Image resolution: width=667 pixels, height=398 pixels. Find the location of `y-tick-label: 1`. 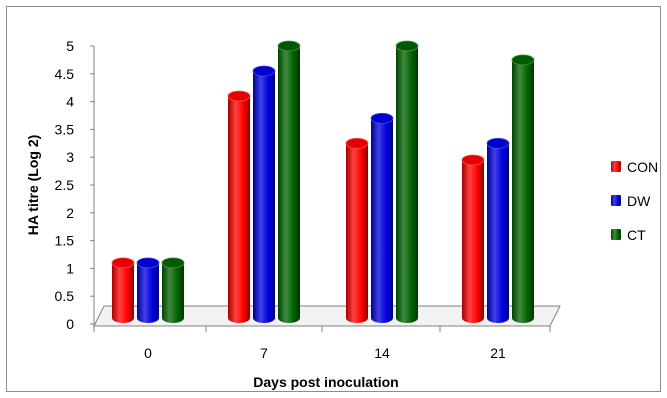

y-tick-label: 1 is located at coordinates (70, 268).